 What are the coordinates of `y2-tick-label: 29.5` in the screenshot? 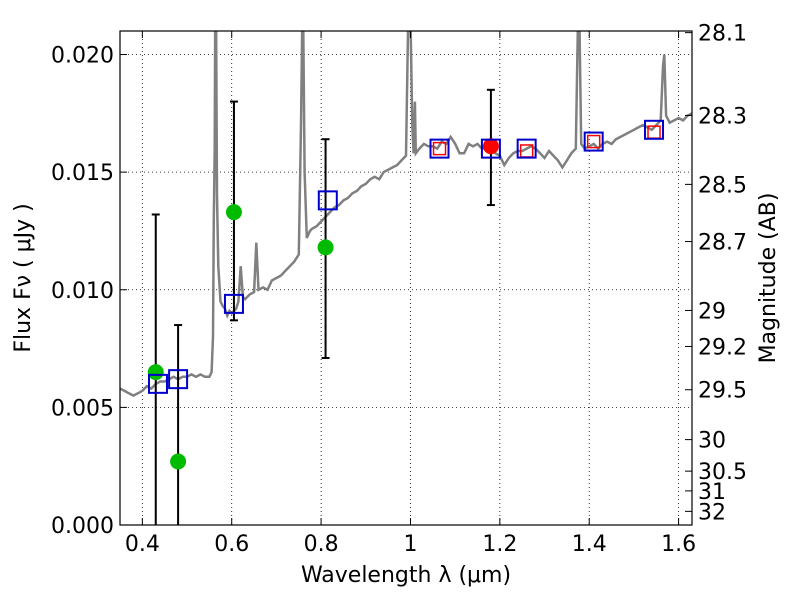 It's located at (722, 391).